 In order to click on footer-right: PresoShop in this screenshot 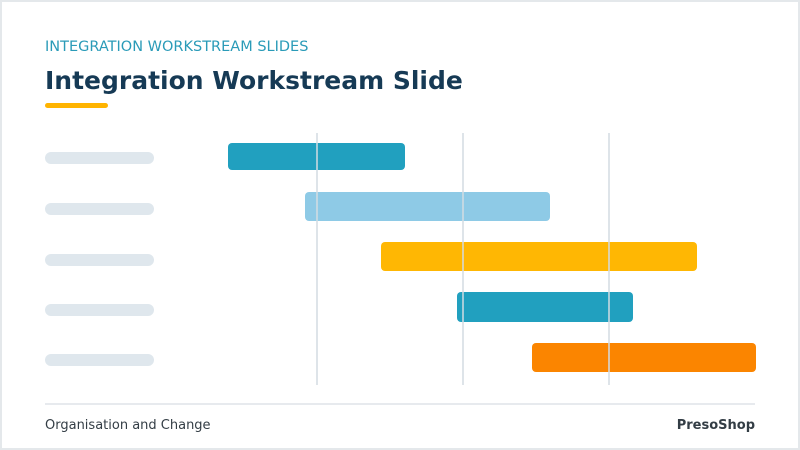, I will do `click(716, 425)`.